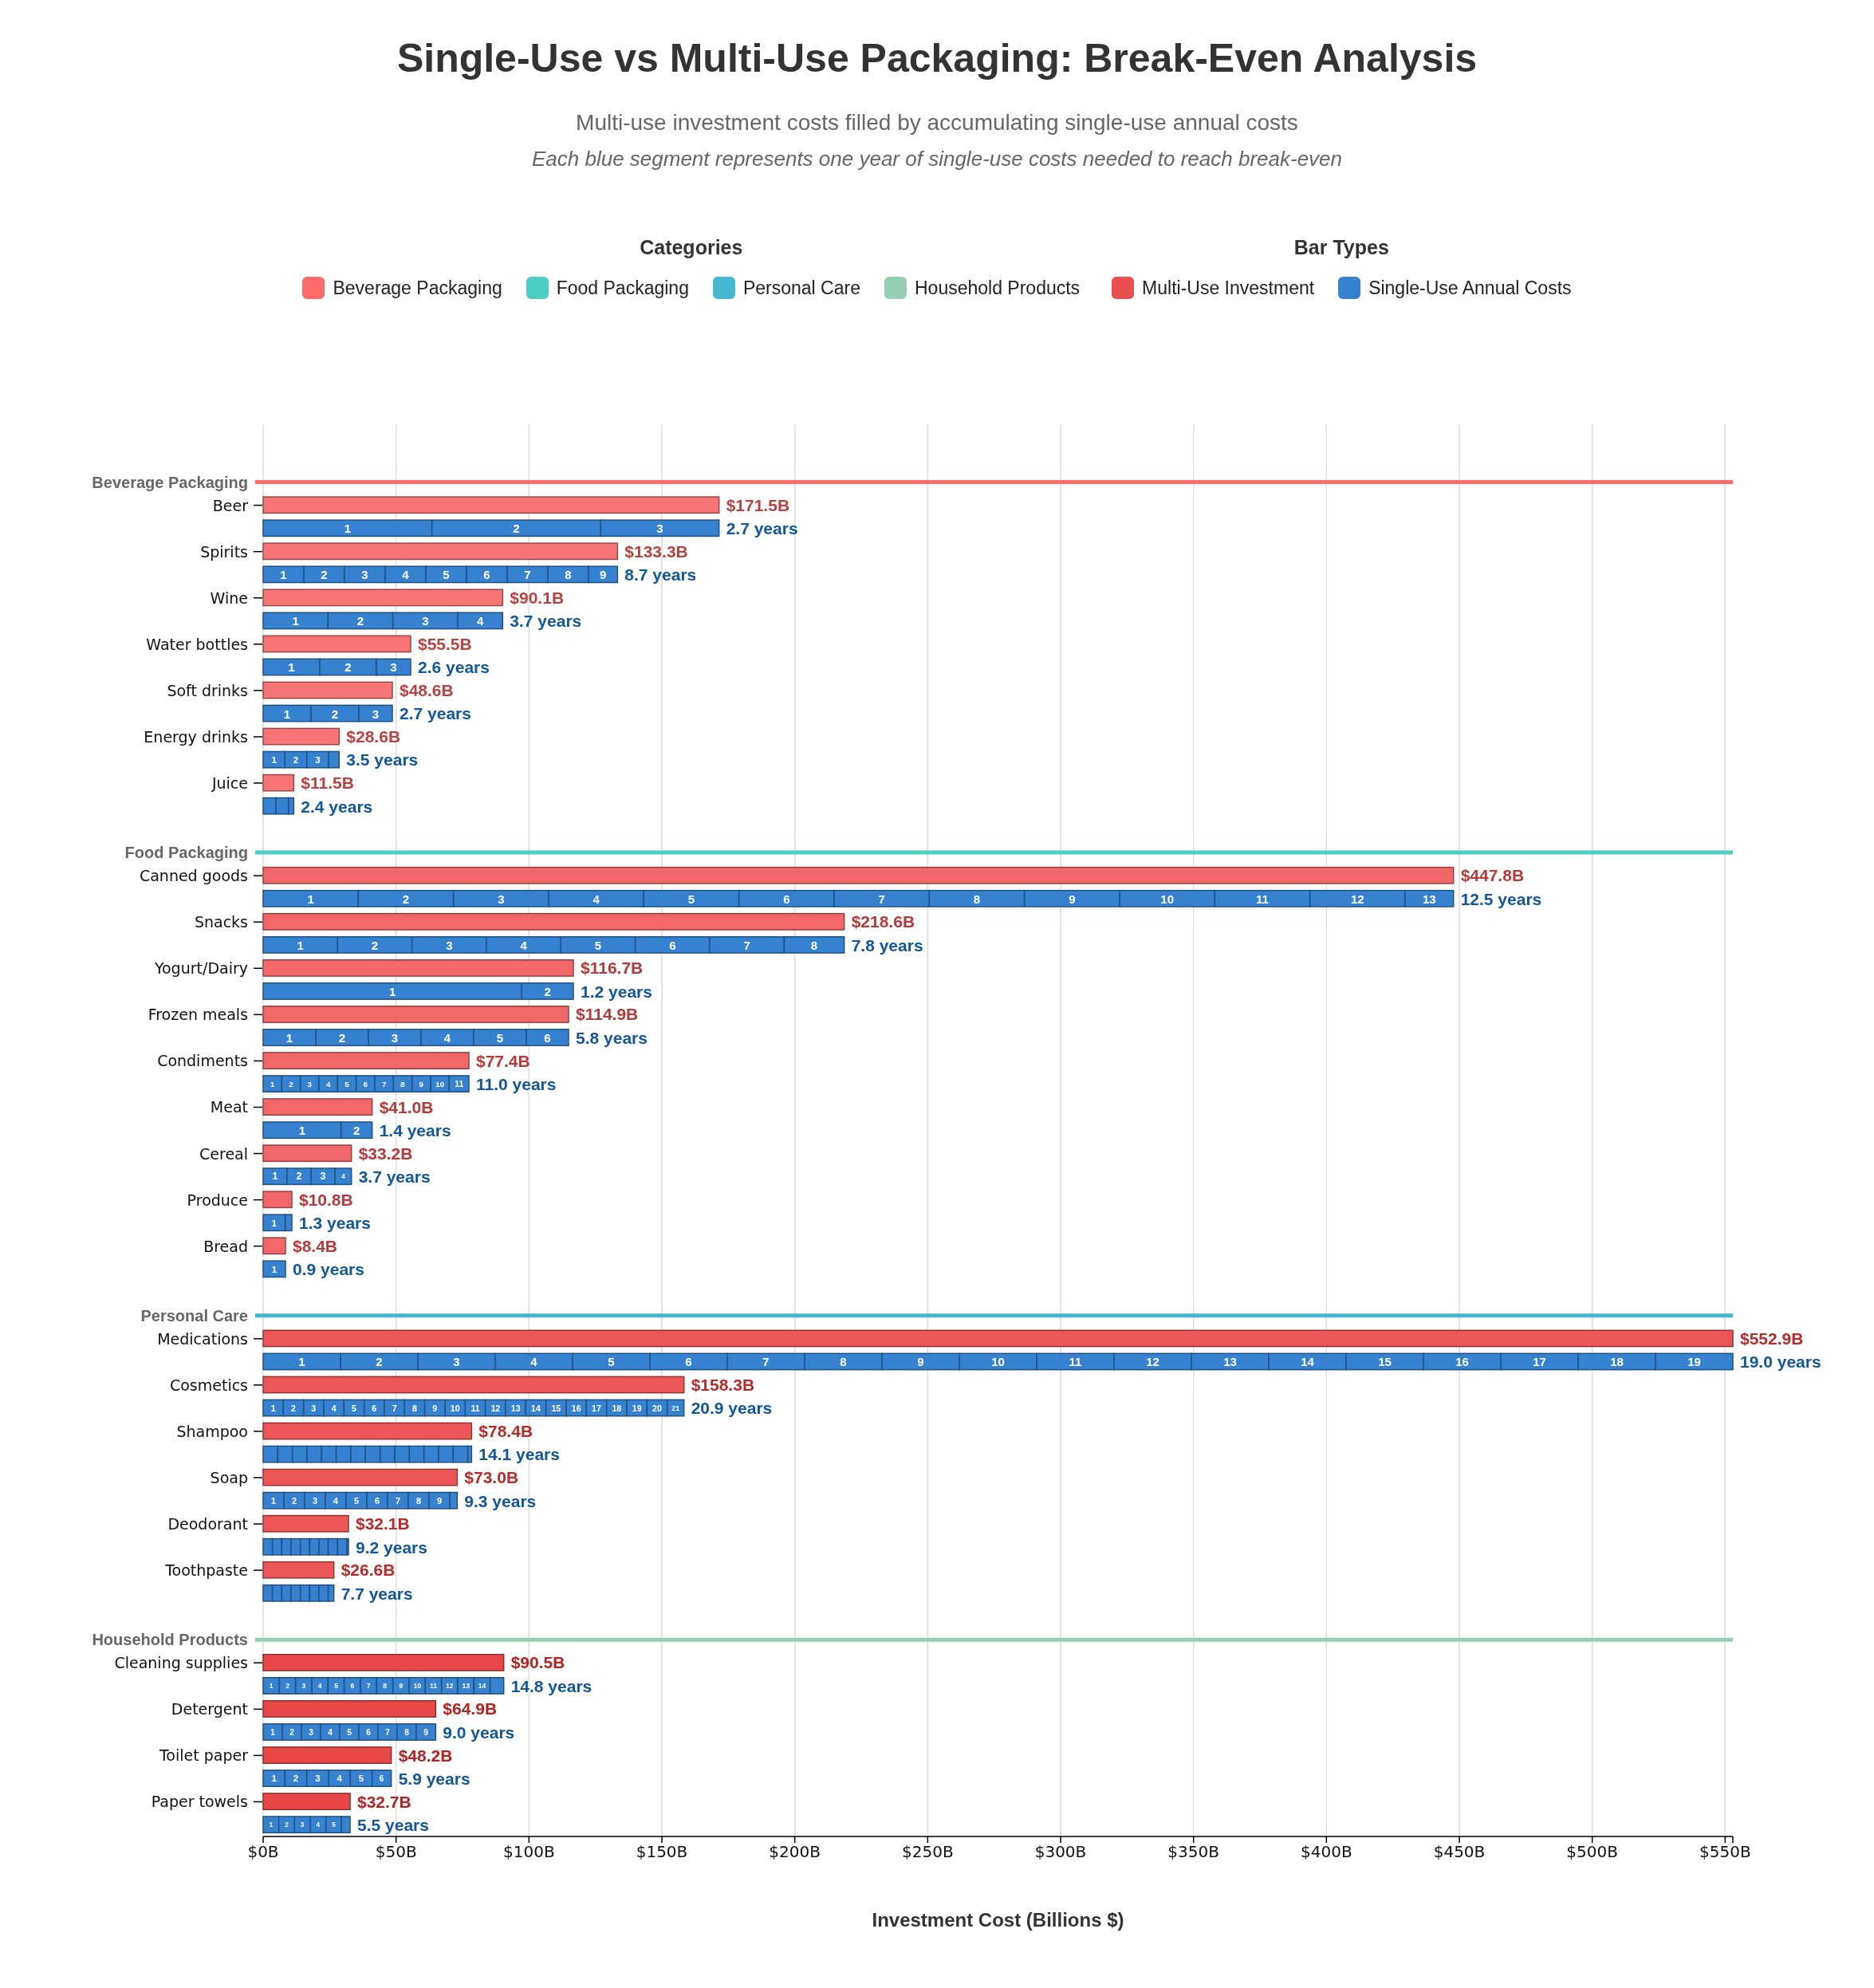 The width and height of the screenshot is (1874, 1988). Describe the element at coordinates (383, 1524) in the screenshot. I see `total-label: $32.1B` at that location.